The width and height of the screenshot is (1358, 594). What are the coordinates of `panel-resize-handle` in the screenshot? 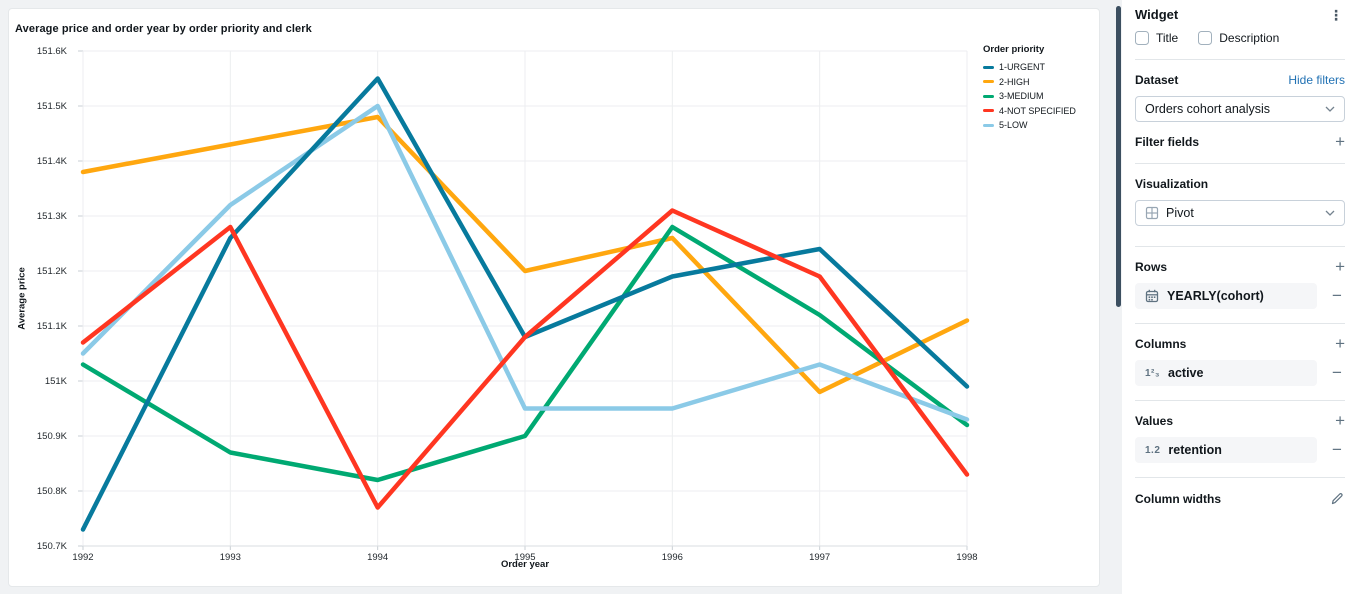 It's located at (1118, 156).